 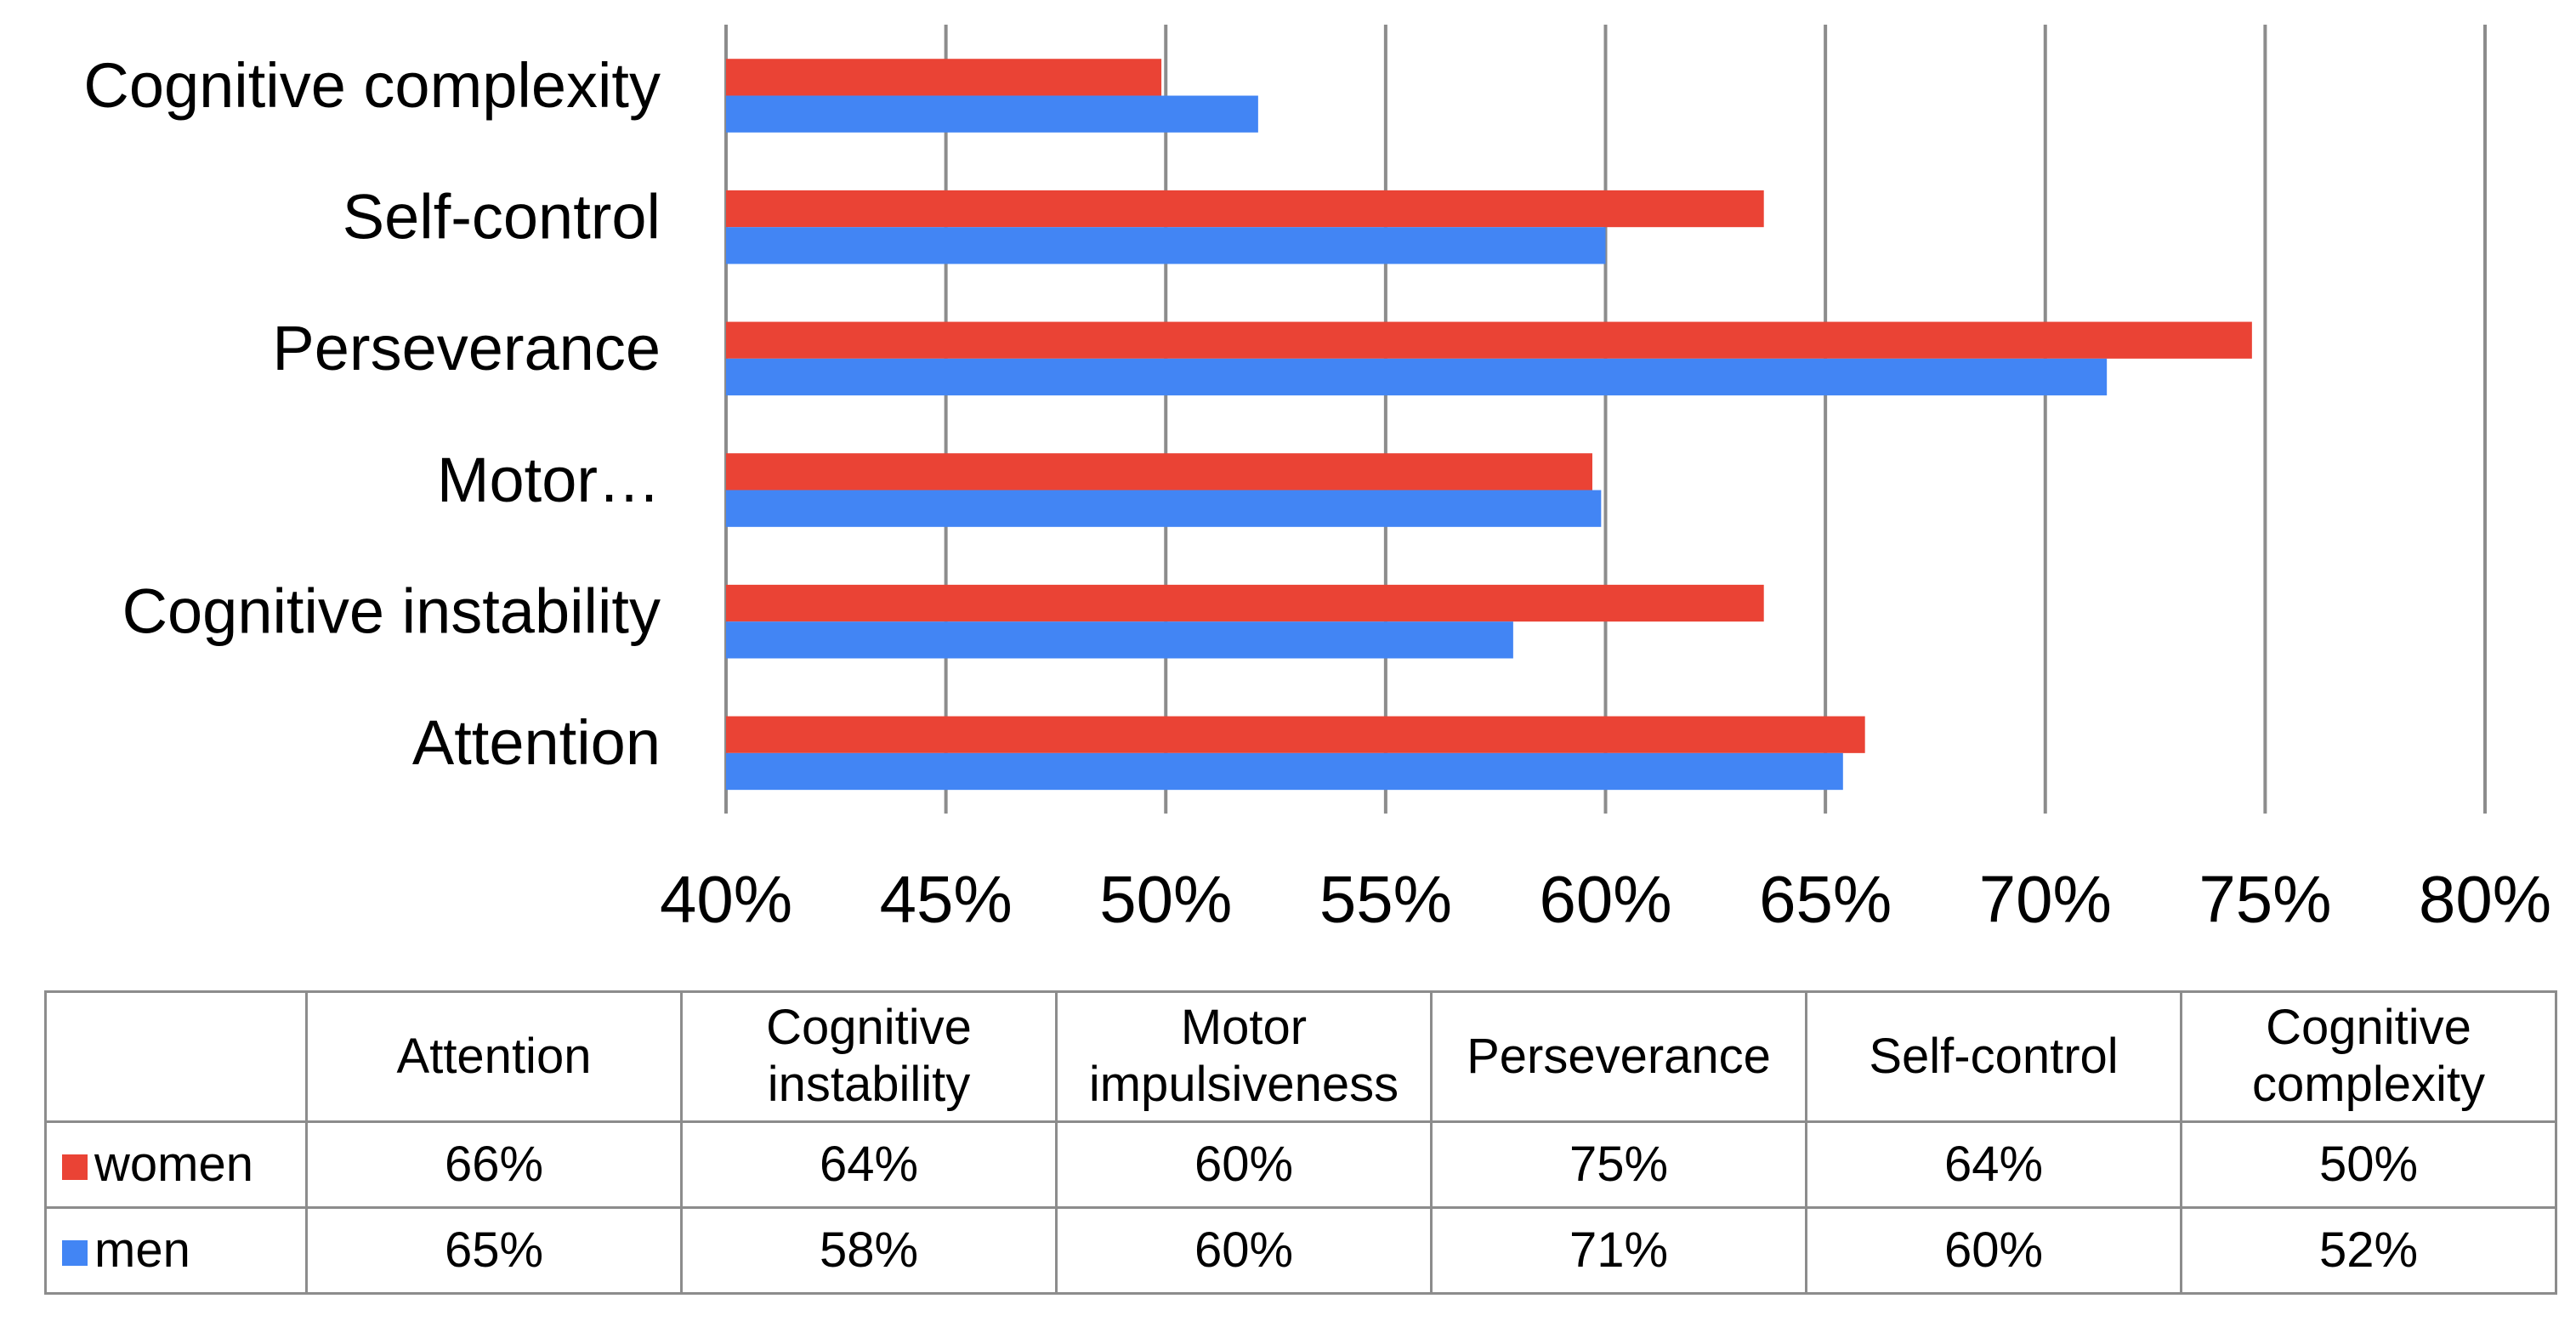 I want to click on column-header: Motor impulsiveness, so click(x=1244, y=1056).